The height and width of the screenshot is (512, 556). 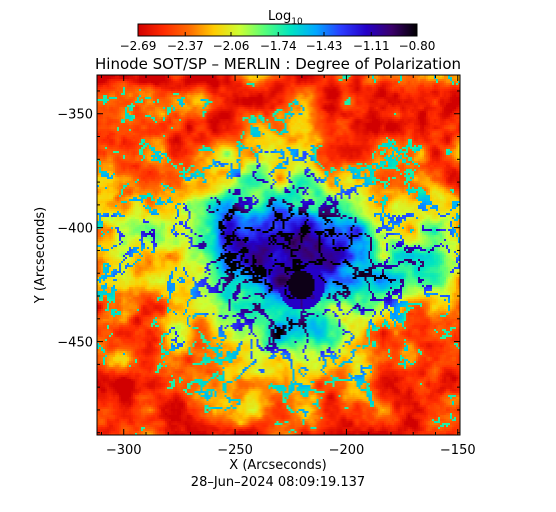 I want to click on x-tick-label: −150, so click(x=458, y=450).